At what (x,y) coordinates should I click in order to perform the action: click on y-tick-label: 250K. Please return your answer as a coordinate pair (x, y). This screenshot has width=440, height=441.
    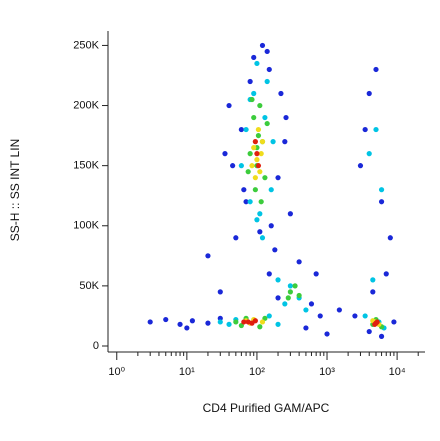
    Looking at the image, I should click on (86, 45).